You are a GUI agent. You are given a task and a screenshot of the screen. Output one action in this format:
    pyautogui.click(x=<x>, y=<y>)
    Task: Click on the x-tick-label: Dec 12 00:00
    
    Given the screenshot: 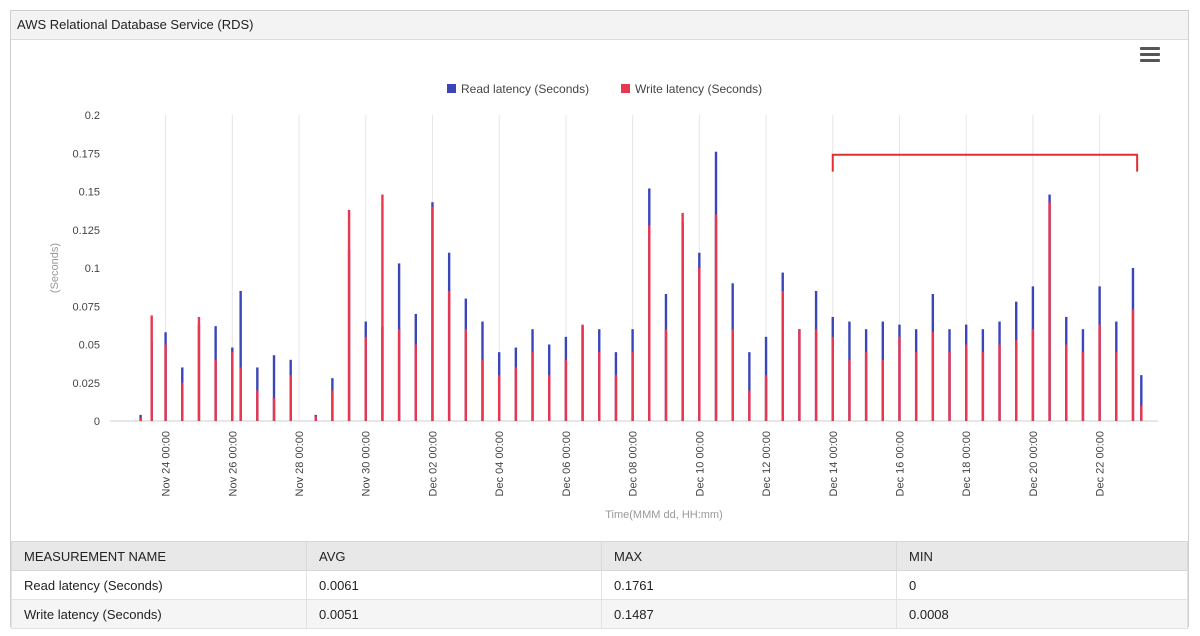 What is the action you would take?
    pyautogui.click(x=767, y=463)
    